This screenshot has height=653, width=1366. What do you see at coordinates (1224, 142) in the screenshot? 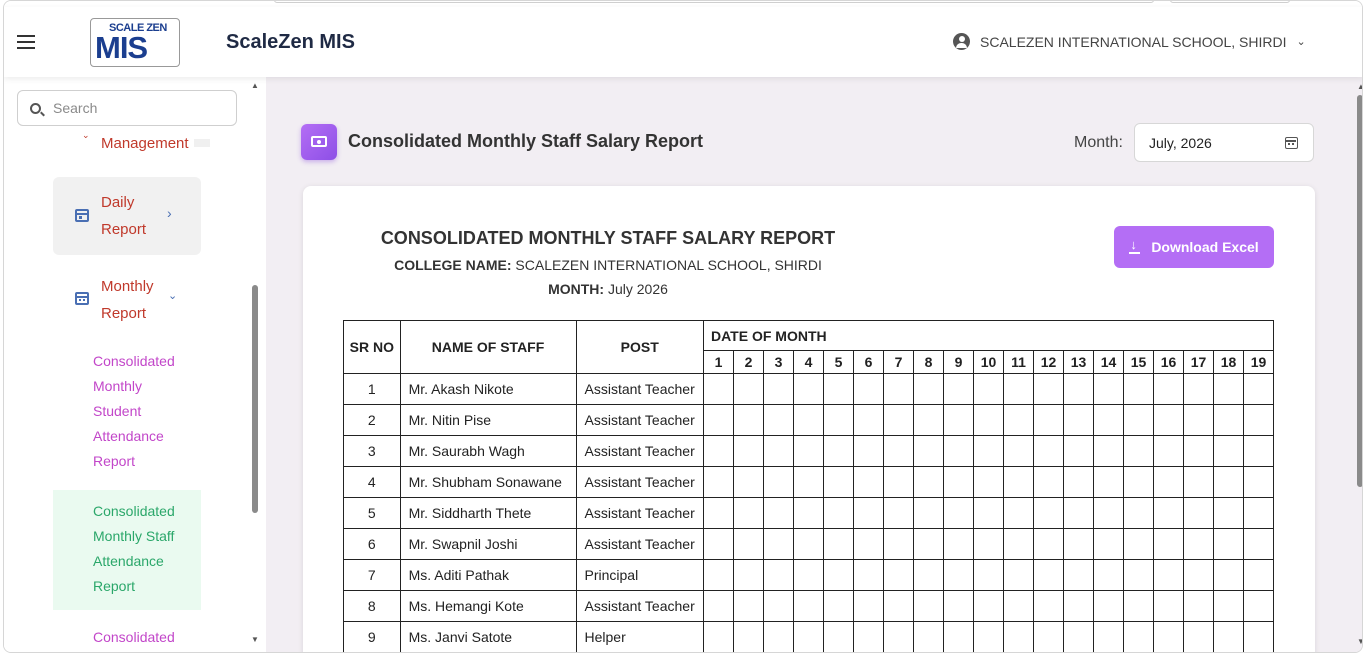
I see `month-picker: July, 2026` at bounding box center [1224, 142].